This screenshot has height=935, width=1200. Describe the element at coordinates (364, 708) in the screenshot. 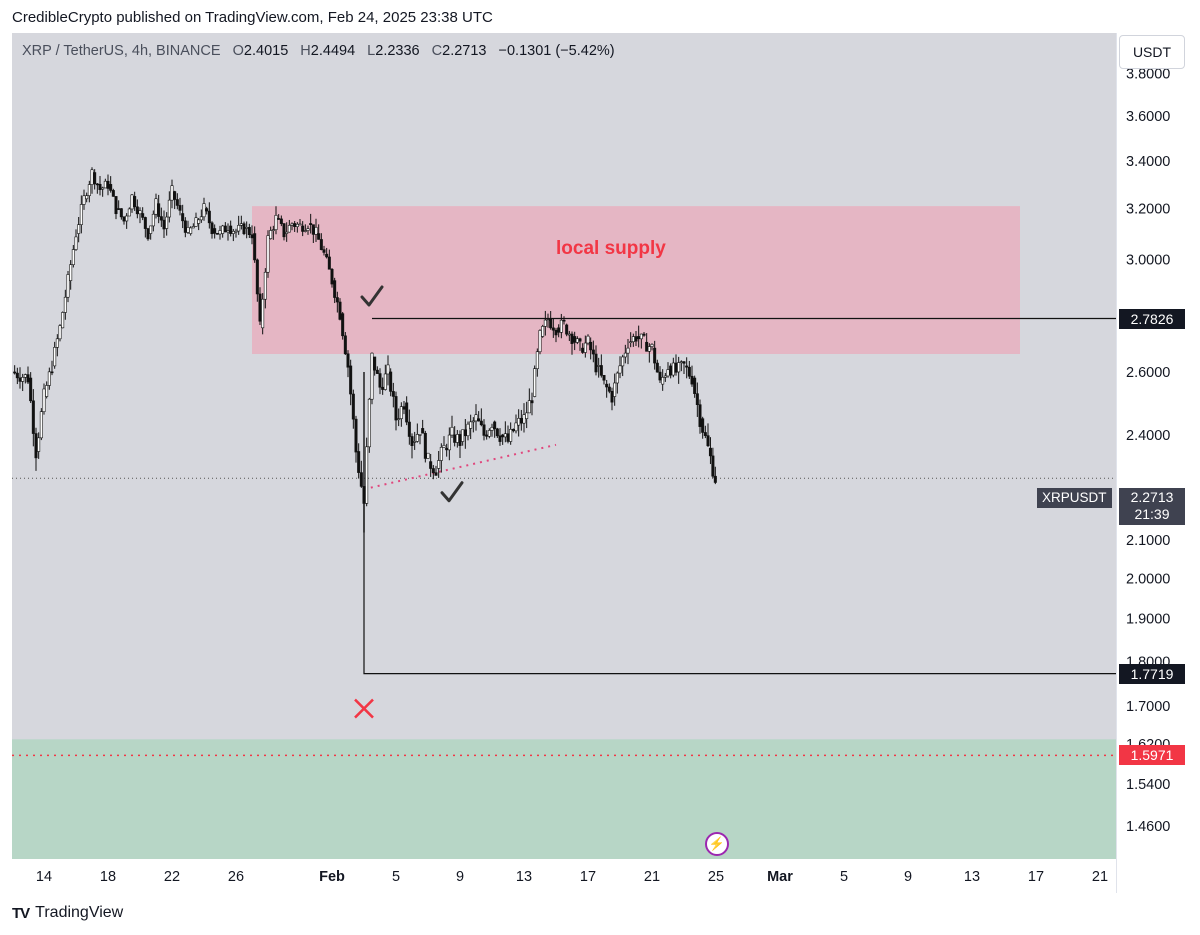

I see `cross-icon` at that location.